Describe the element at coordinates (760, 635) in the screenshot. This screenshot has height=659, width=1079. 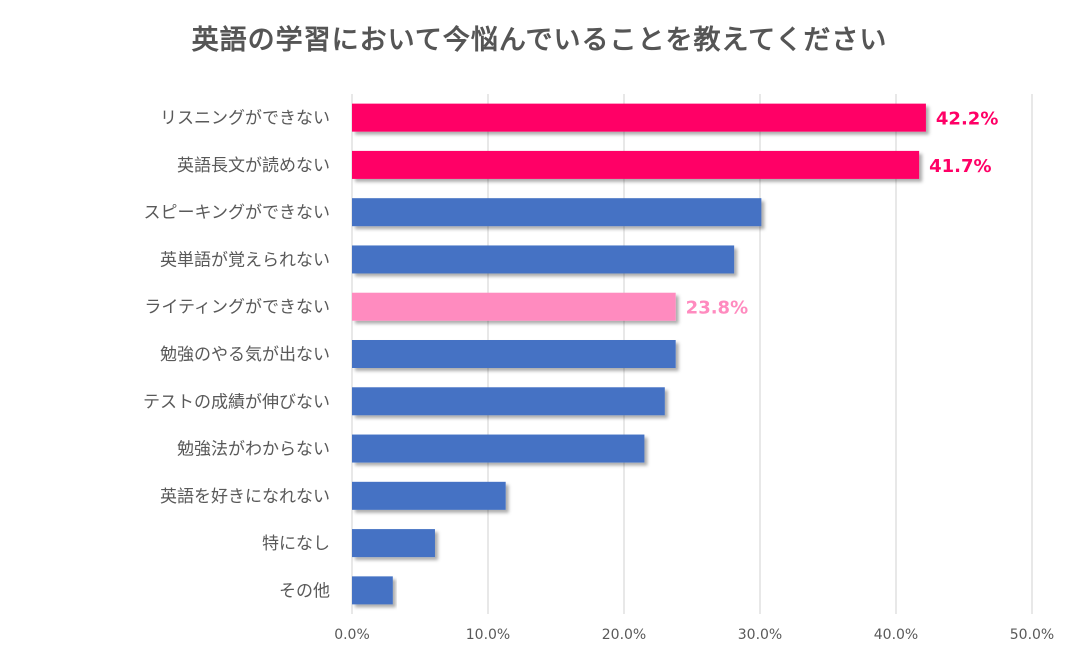
I see `x-tick-label: 30.0%` at that location.